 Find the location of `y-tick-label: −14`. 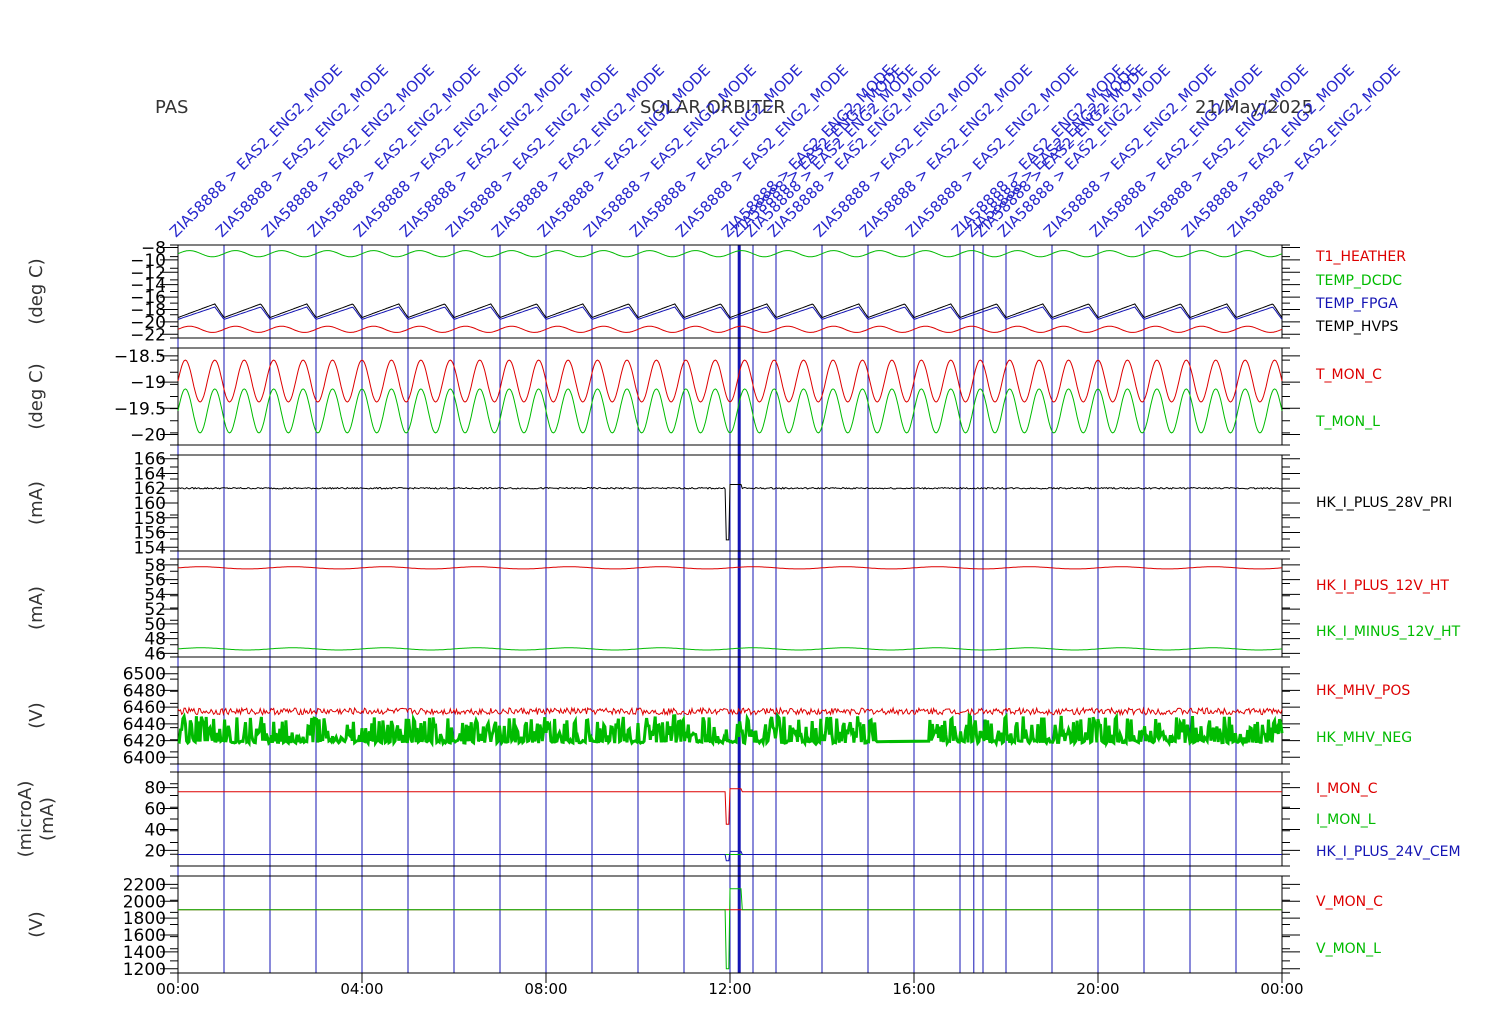

y-tick-label: −14 is located at coordinates (148, 286).